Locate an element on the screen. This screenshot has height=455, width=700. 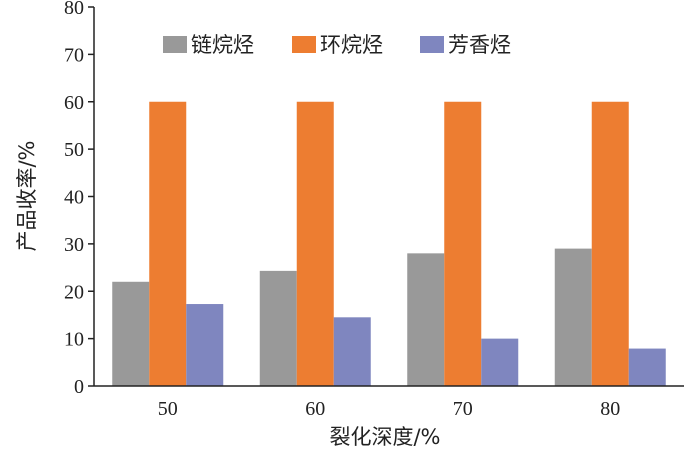
legend-label-3: 芳香烃 is located at coordinates (479, 45).